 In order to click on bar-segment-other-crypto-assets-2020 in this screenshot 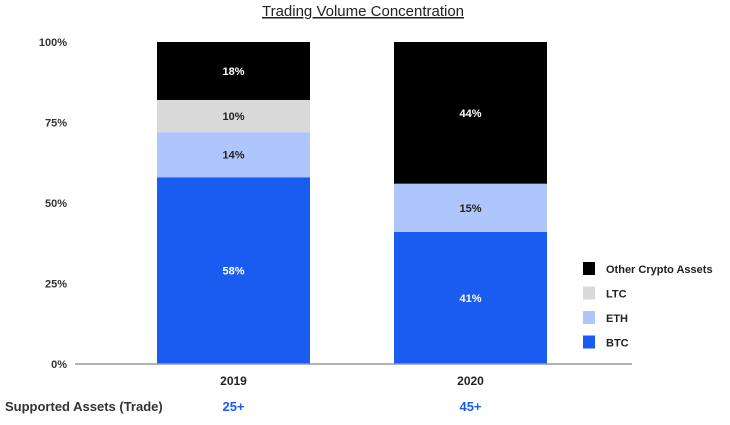, I will do `click(470, 113)`.